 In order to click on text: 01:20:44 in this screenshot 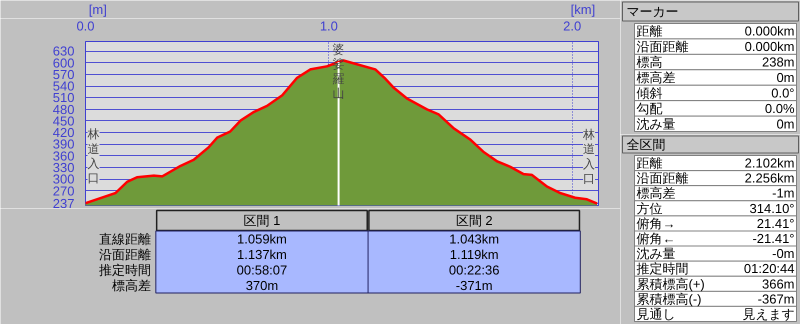, I will do `click(769, 268)`.